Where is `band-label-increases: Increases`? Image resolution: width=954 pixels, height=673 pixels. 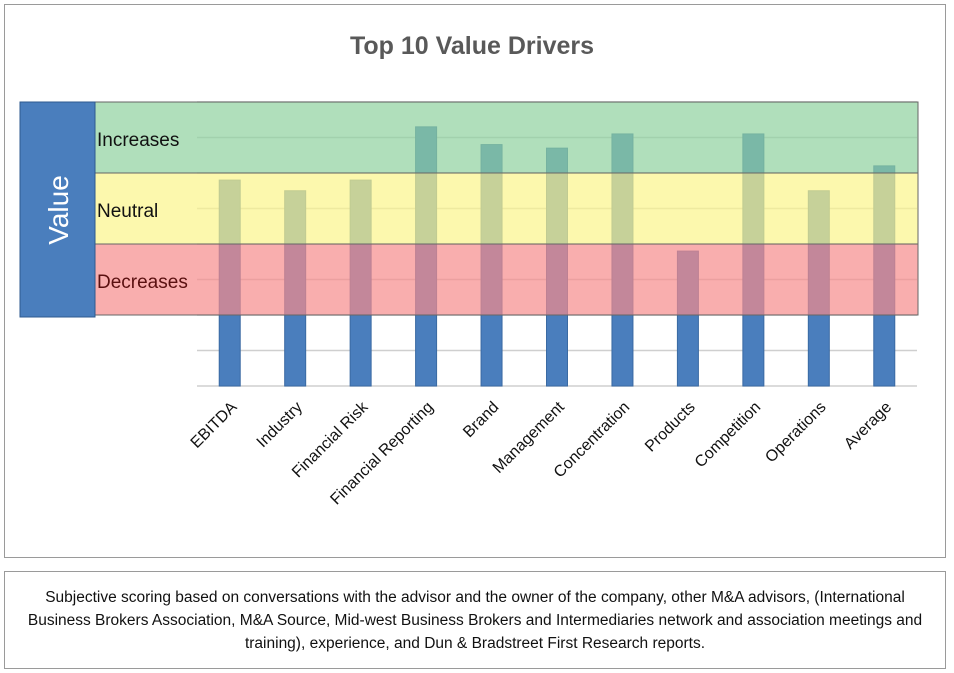
band-label-increases: Increases is located at coordinates (138, 140).